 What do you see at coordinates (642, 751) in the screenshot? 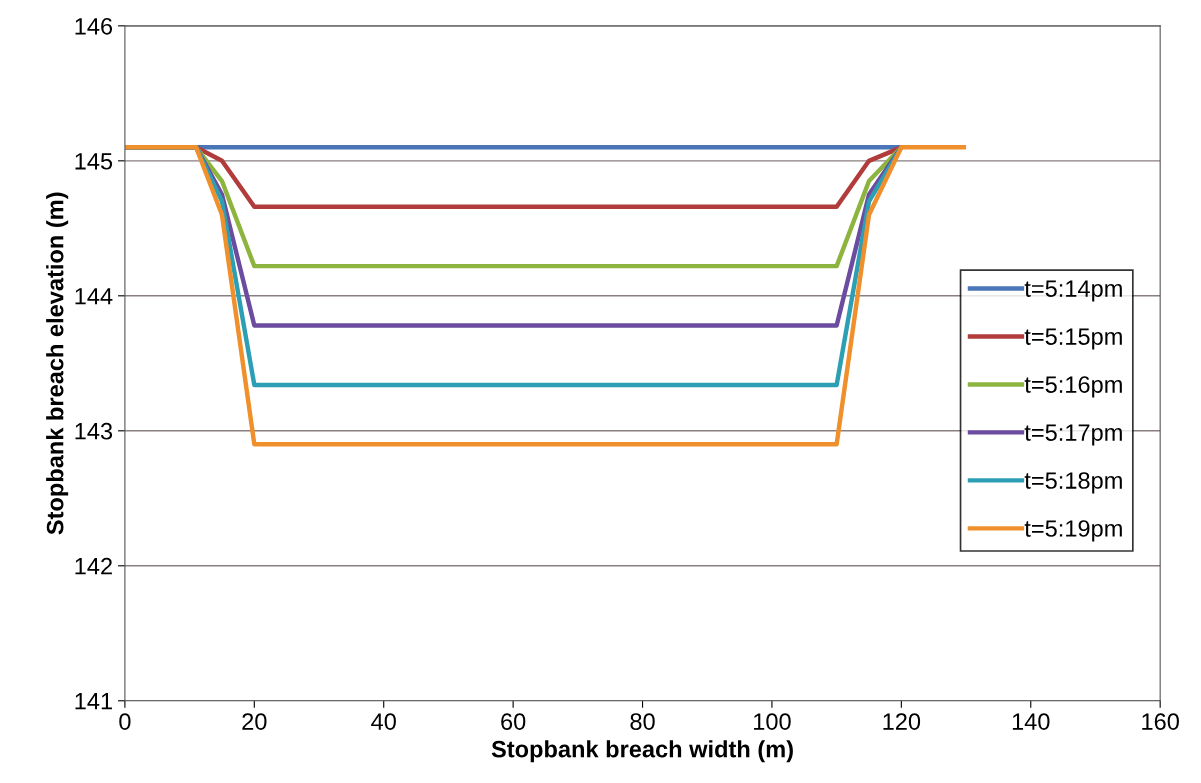
I see `x-axis-title: Stopbank breach width (m)` at bounding box center [642, 751].